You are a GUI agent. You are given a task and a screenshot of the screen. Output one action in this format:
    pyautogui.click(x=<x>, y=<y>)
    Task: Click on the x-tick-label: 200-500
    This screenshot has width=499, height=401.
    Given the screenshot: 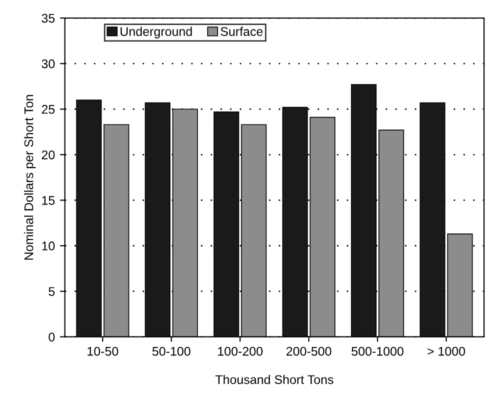 What is the action you would take?
    pyautogui.click(x=309, y=351)
    